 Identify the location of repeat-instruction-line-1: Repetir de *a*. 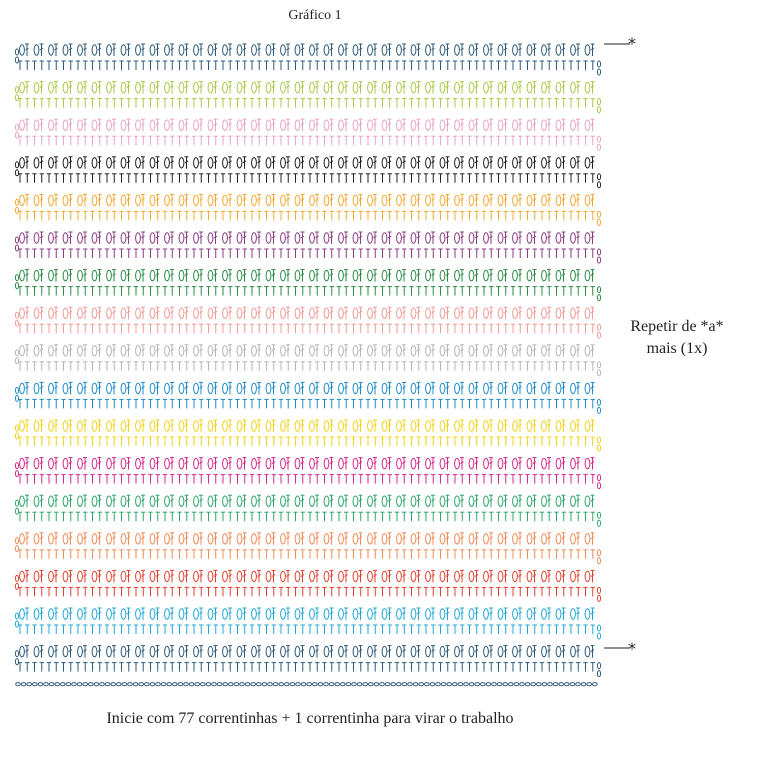
(677, 327).